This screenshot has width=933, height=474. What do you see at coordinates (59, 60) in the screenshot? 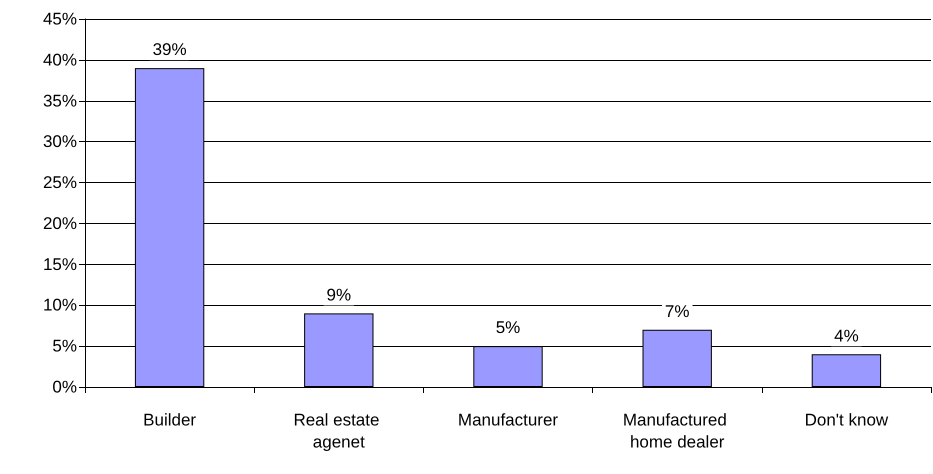
I see `y-tick-label: 40%` at bounding box center [59, 60].